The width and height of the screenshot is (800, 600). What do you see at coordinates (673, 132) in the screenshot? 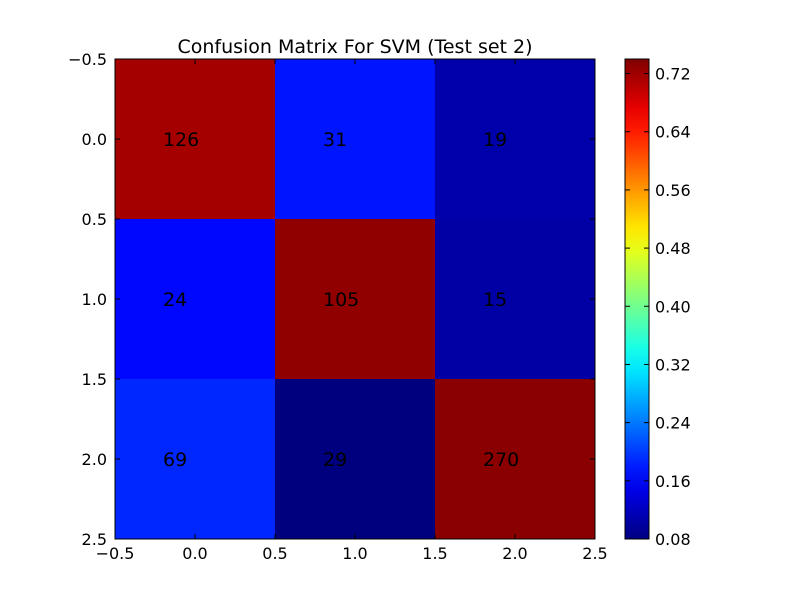
I see `colorbar-tick-label: 0.64` at bounding box center [673, 132].